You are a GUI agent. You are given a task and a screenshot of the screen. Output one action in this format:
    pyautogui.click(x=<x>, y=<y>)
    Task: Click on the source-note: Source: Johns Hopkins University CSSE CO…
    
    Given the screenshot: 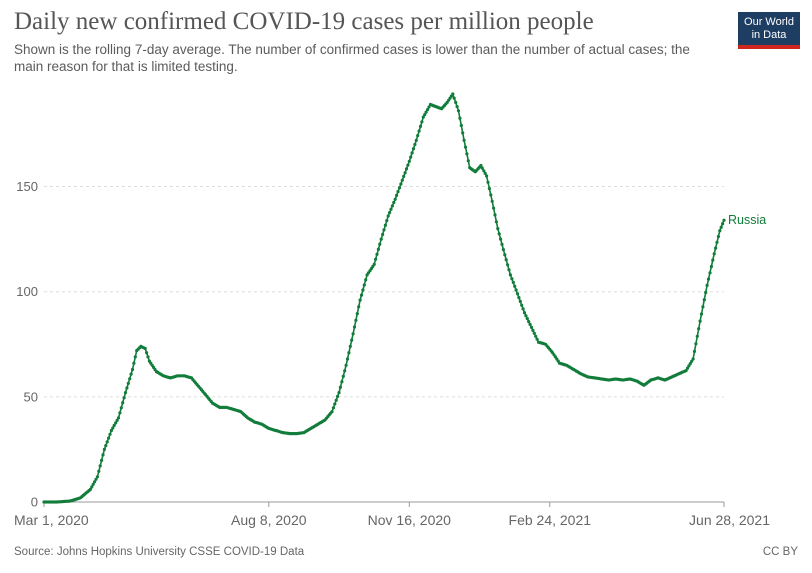 What is the action you would take?
    pyautogui.click(x=159, y=552)
    